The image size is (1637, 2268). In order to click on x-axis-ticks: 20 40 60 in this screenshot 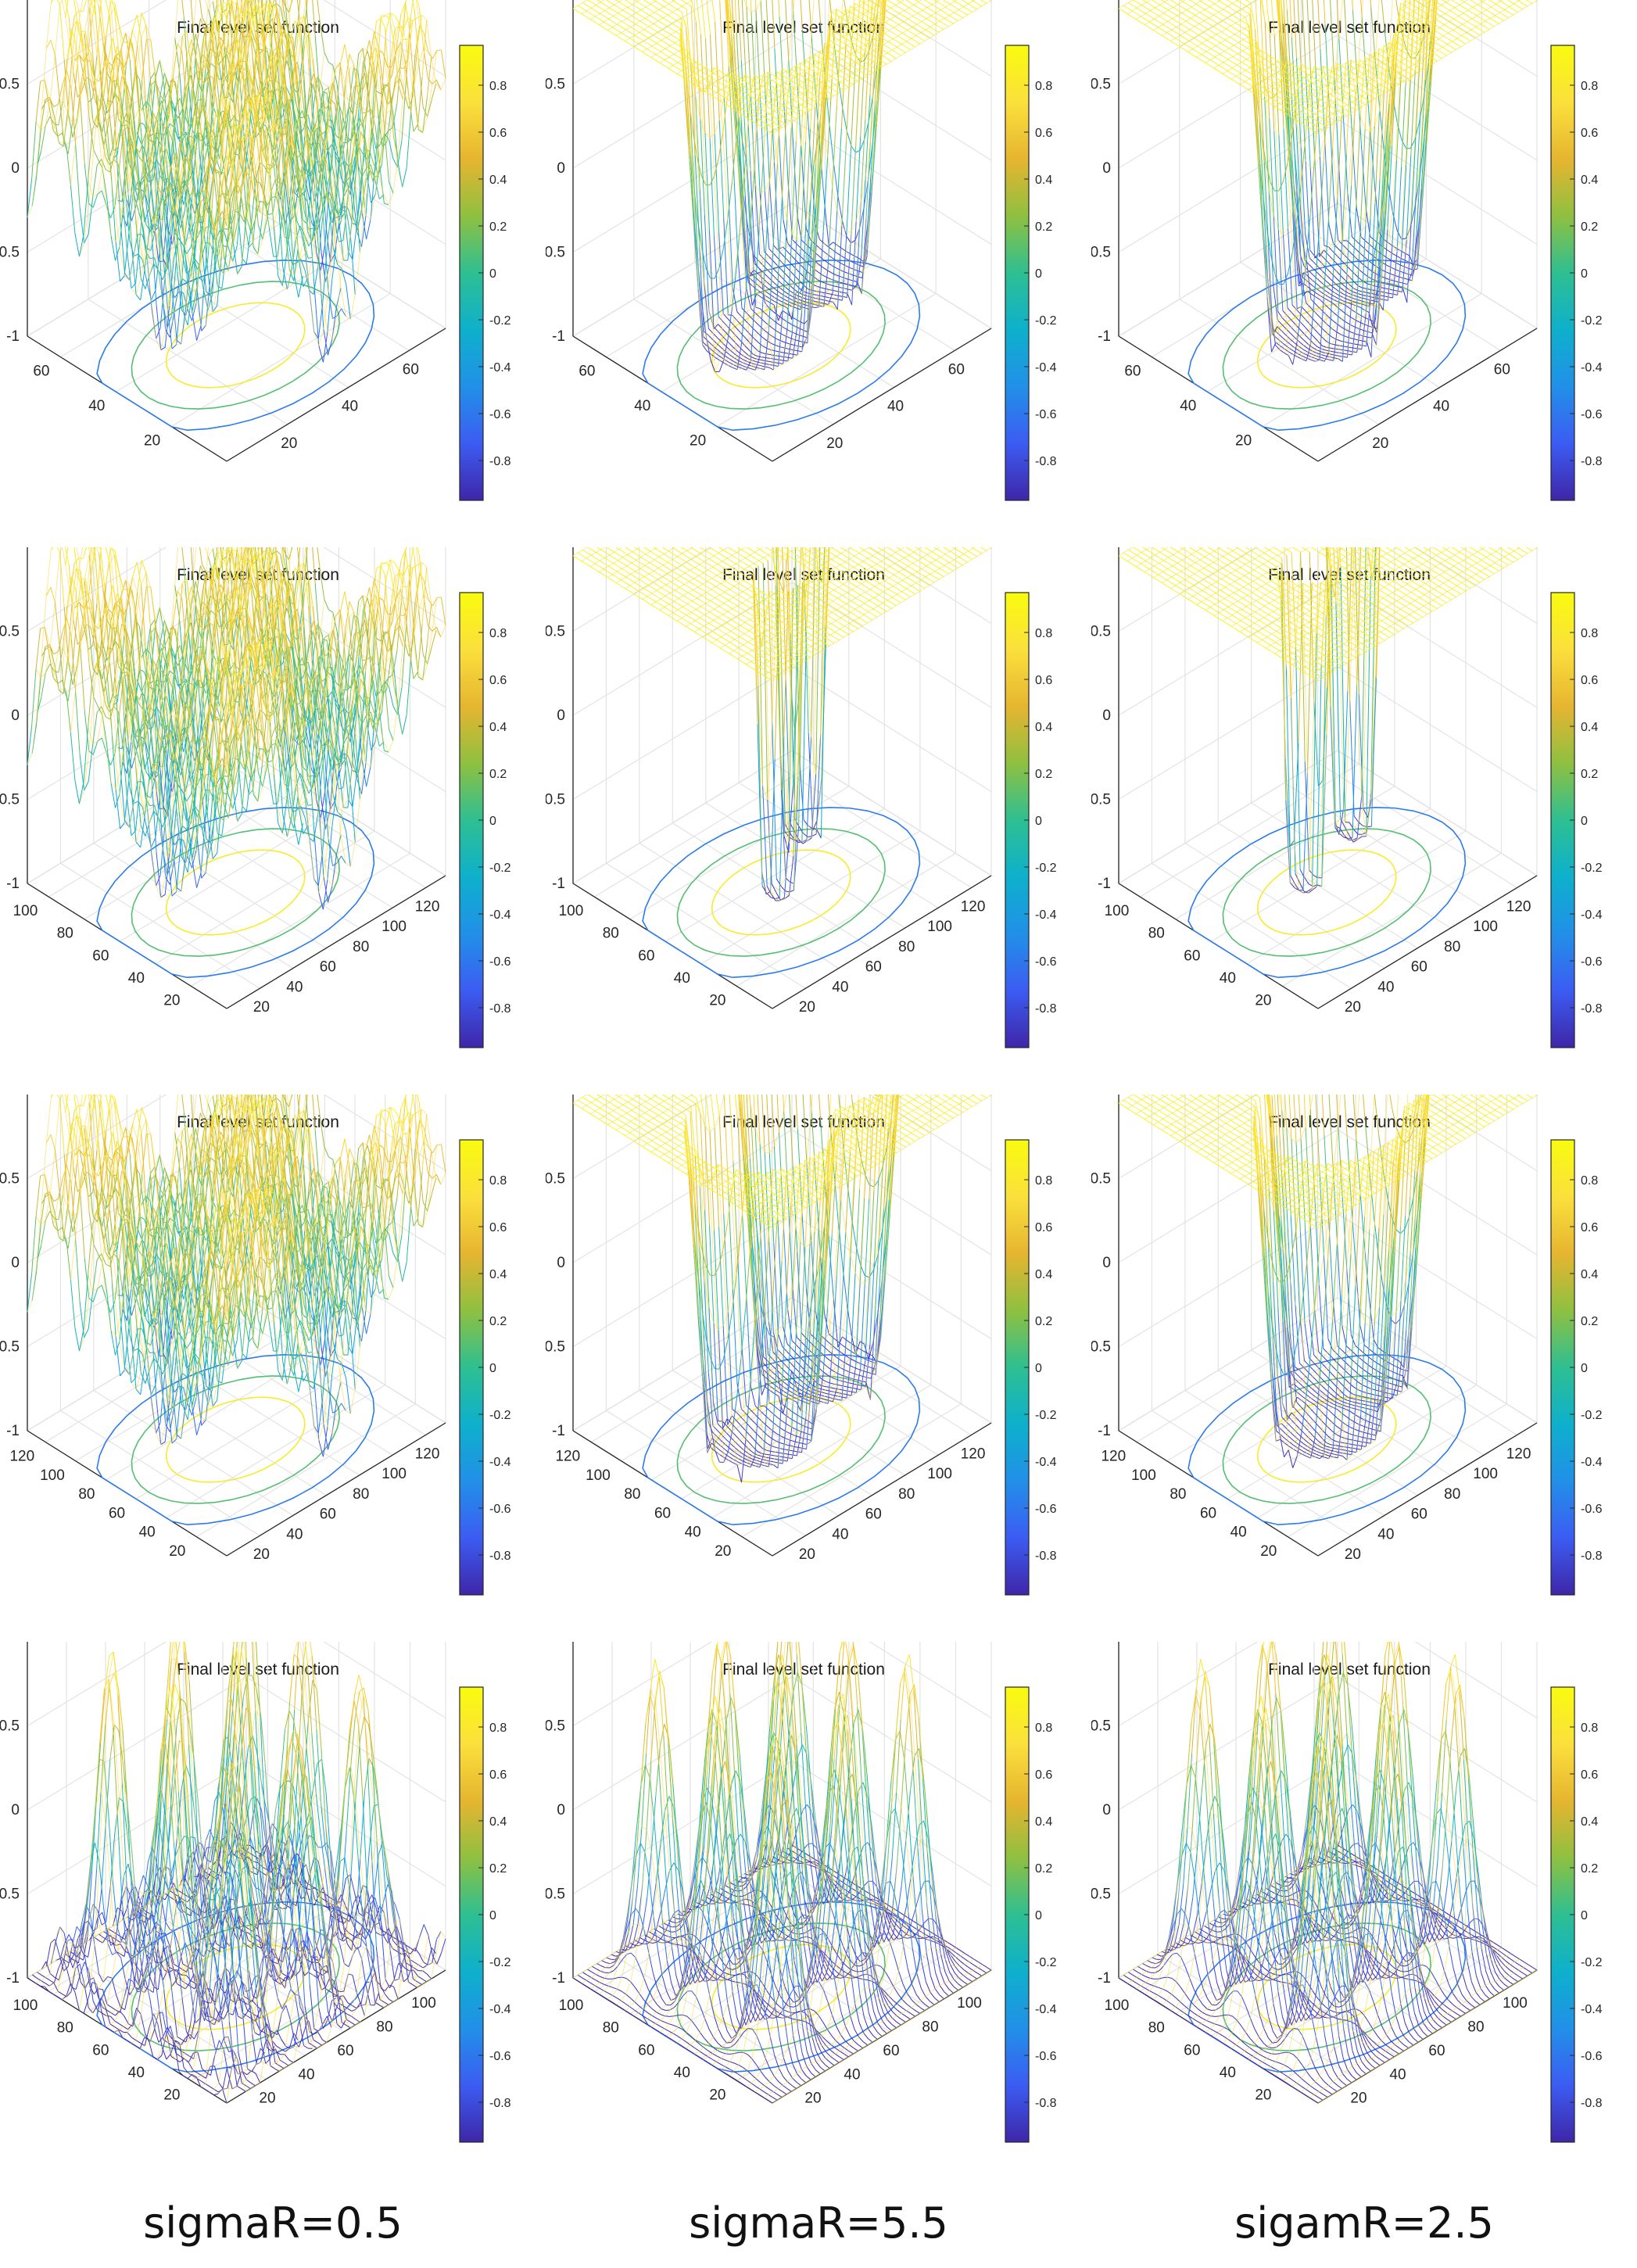, I will do `click(1441, 406)`.